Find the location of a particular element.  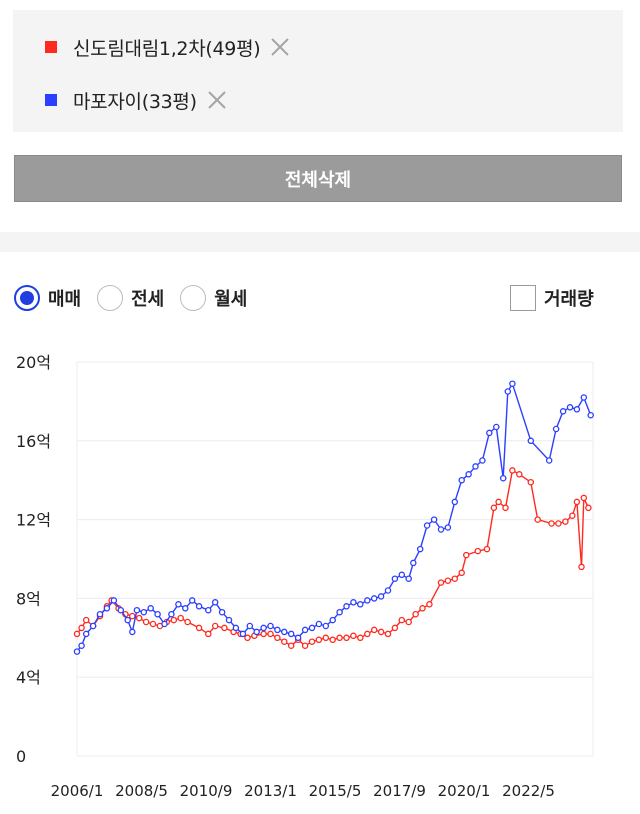

compare-item-label: 신도림대림1,2차(49평) is located at coordinates (167, 48).